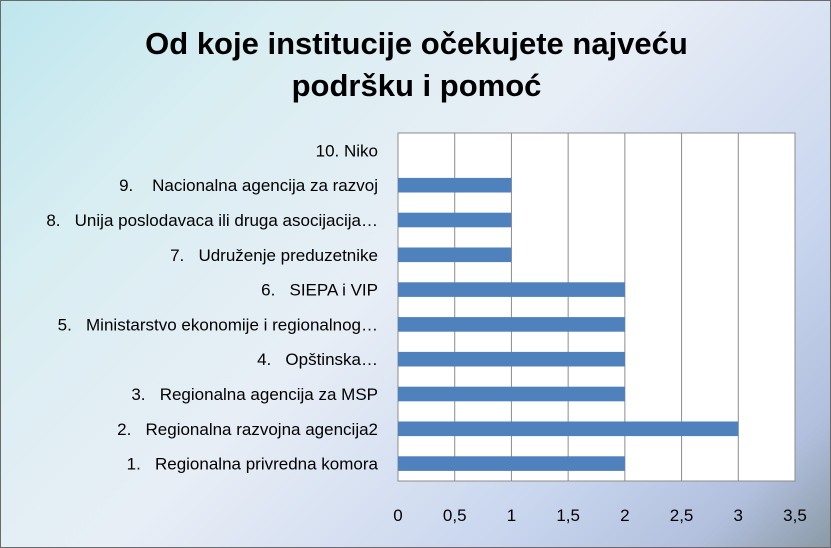 This screenshot has width=831, height=548. What do you see at coordinates (738, 515) in the screenshot?
I see `x-tick-label: 3` at bounding box center [738, 515].